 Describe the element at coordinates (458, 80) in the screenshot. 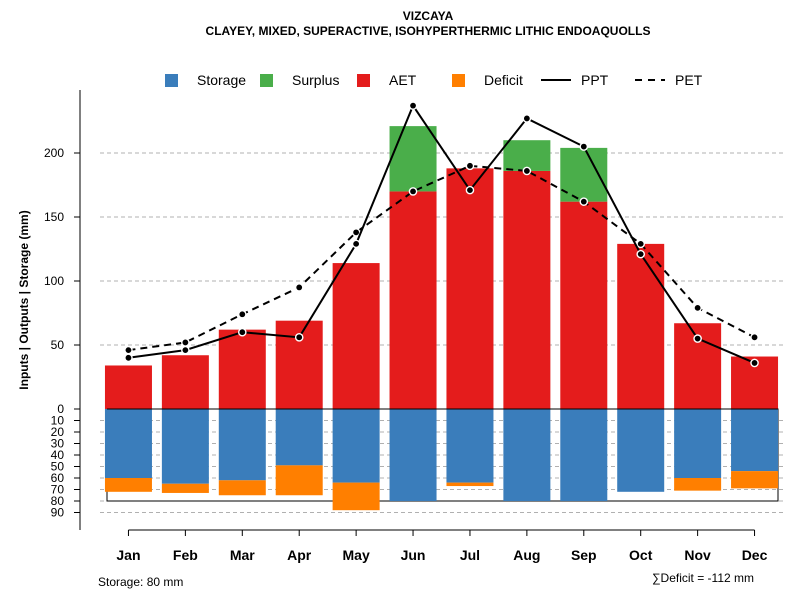

I see `legend-swatch-deficit` at that location.